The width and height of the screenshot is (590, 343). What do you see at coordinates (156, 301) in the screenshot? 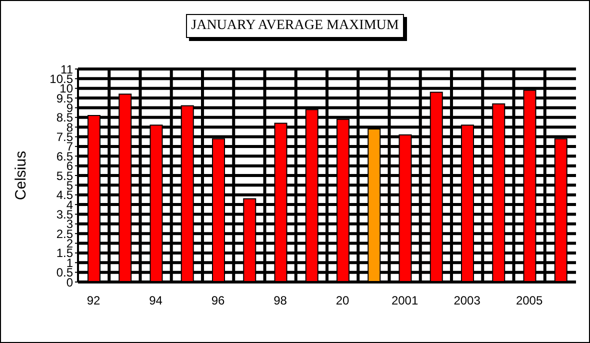
I see `x-tick-label: 94` at bounding box center [156, 301].